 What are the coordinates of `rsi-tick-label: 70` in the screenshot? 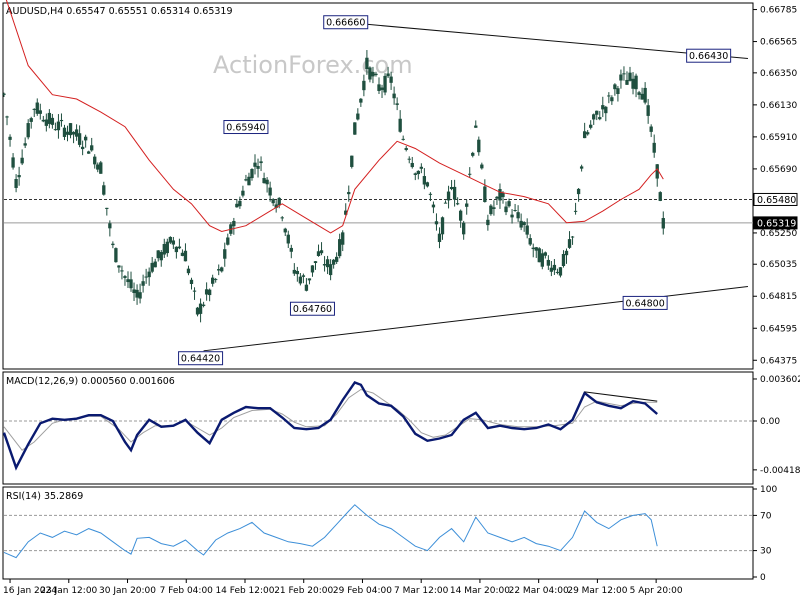 It's located at (766, 516).